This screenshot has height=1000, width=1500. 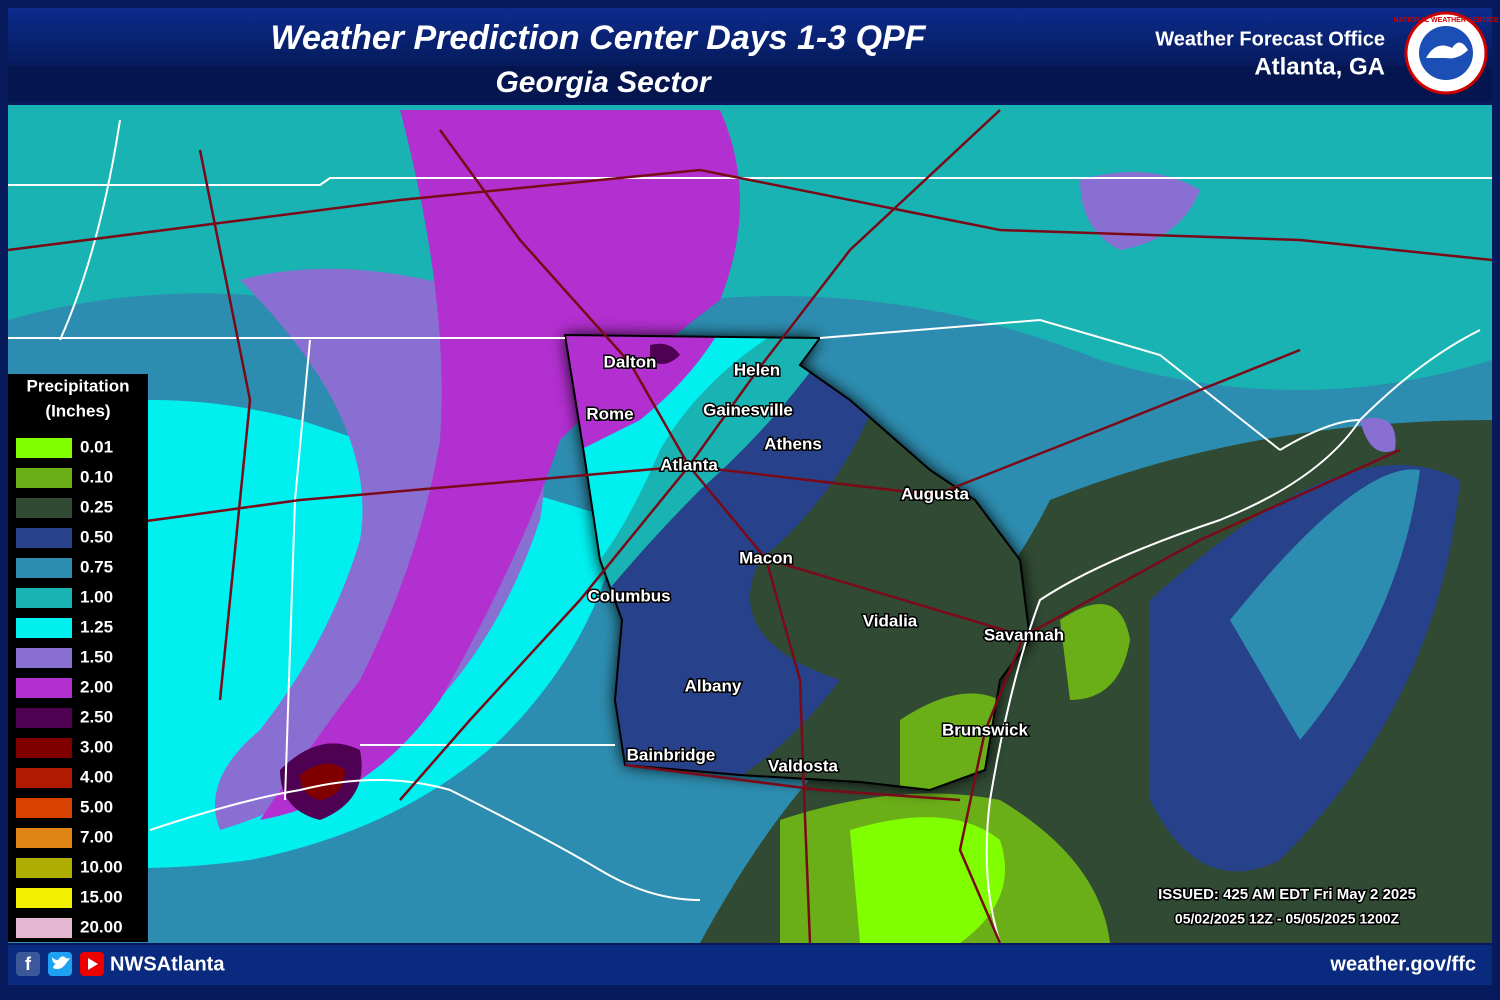 I want to click on city-label: Brunswick, so click(x=985, y=729).